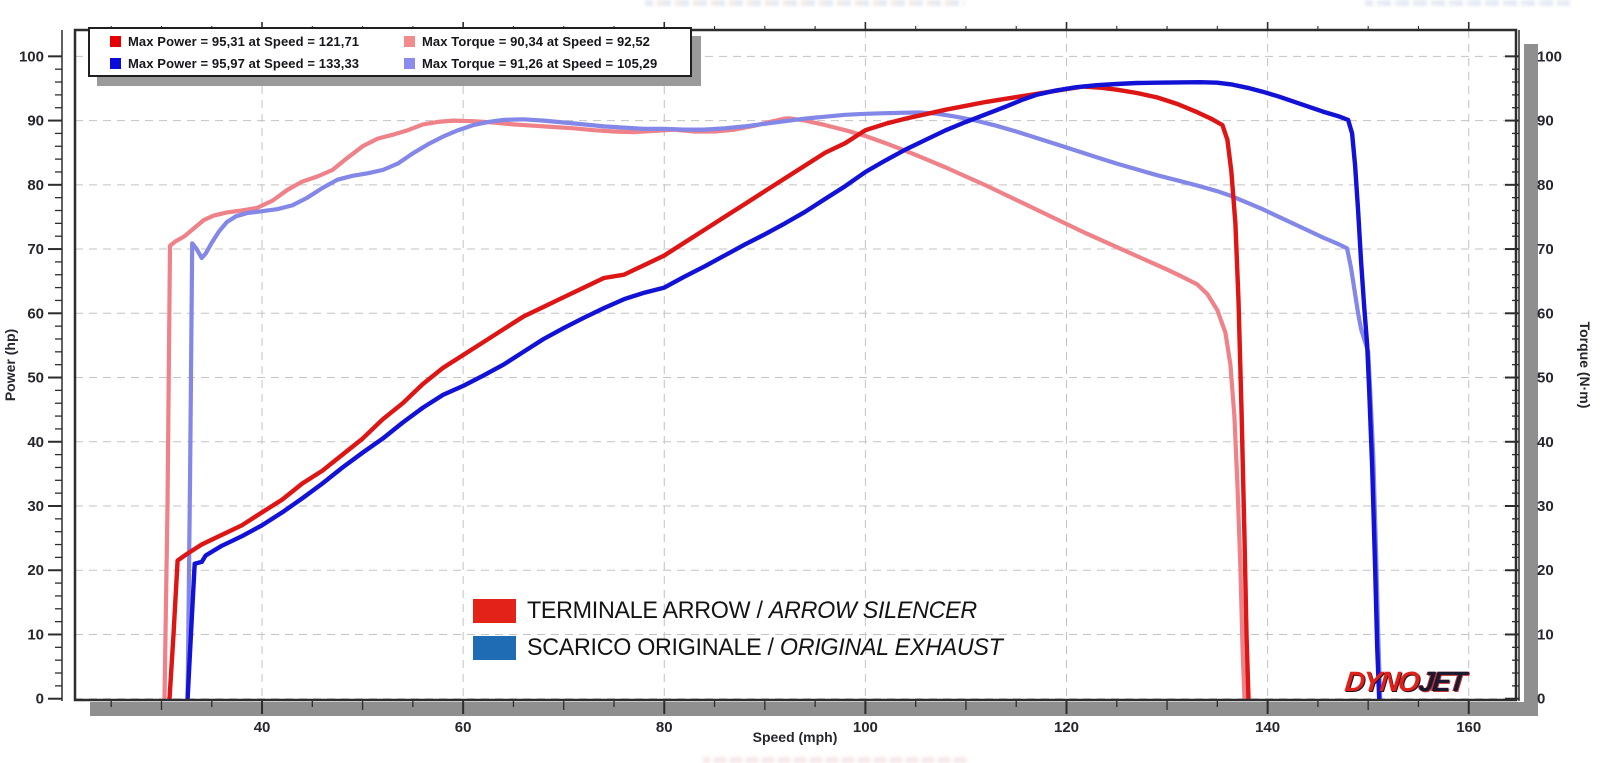 The width and height of the screenshot is (1600, 763). Describe the element at coordinates (1531, 380) in the screenshot. I see `frame-shadow-right` at that location.